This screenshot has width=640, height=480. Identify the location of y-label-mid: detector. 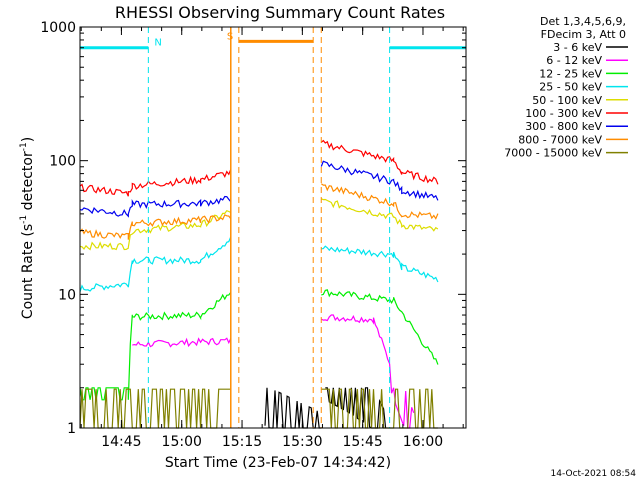
(28, 183).